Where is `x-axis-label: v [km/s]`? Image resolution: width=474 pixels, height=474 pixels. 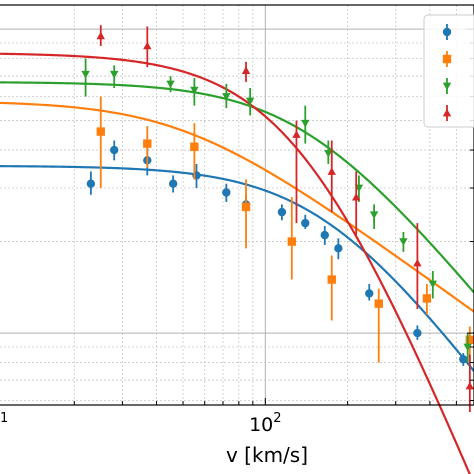
x-axis-label: v [km/s] is located at coordinates (267, 455).